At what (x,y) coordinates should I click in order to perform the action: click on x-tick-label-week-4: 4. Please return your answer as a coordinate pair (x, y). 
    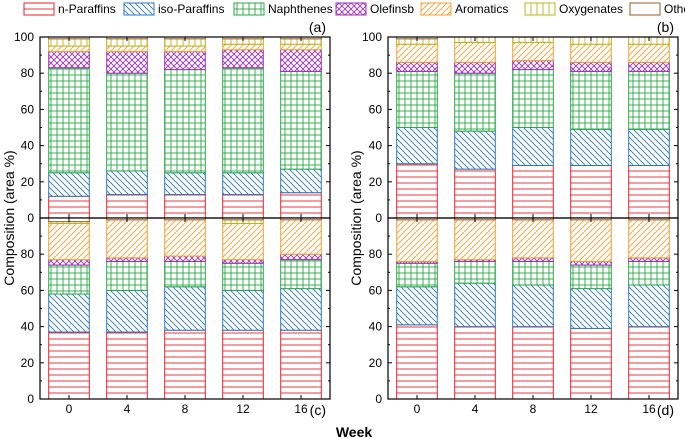
    Looking at the image, I should click on (475, 409).